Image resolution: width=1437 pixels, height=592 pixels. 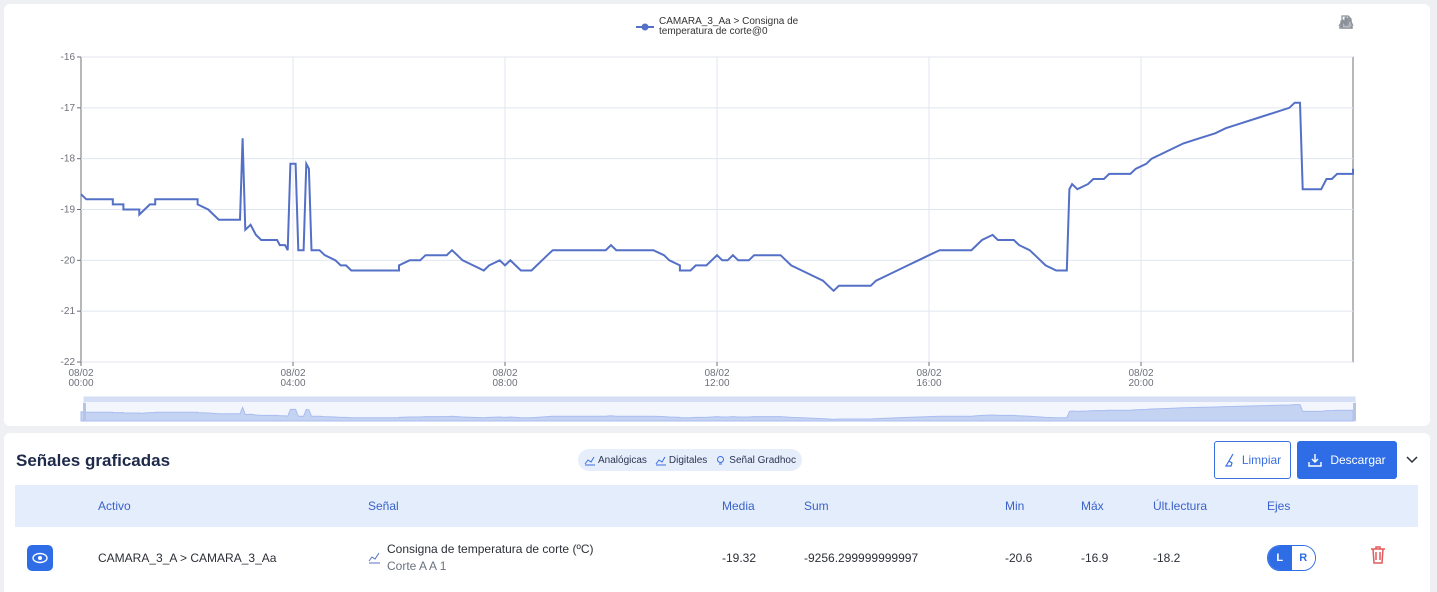 What do you see at coordinates (729, 21) in the screenshot?
I see `legend-label: CAMARA_3_Aa > Consigna de` at bounding box center [729, 21].